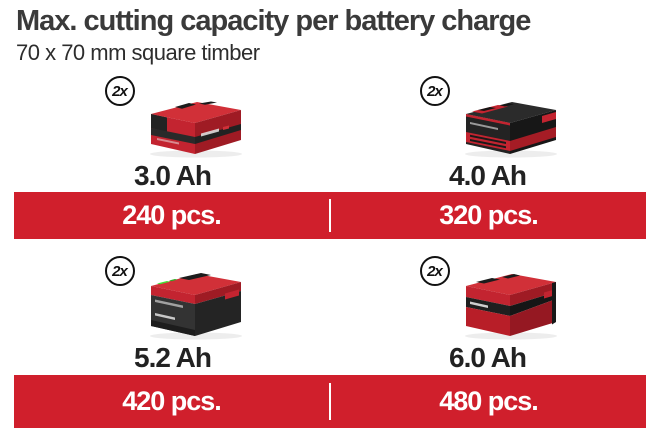 This screenshot has height=432, width=650. What do you see at coordinates (173, 175) in the screenshot?
I see `capacity-label: 3.0 Ah` at bounding box center [173, 175].